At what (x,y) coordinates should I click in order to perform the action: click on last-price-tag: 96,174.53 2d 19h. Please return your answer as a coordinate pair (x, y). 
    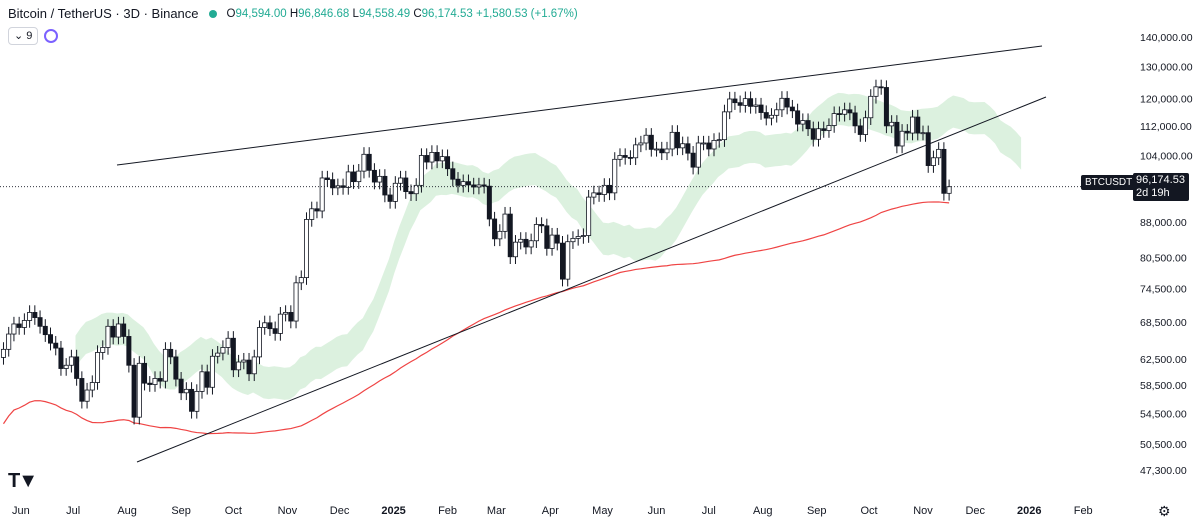
    Looking at the image, I should click on (1161, 187).